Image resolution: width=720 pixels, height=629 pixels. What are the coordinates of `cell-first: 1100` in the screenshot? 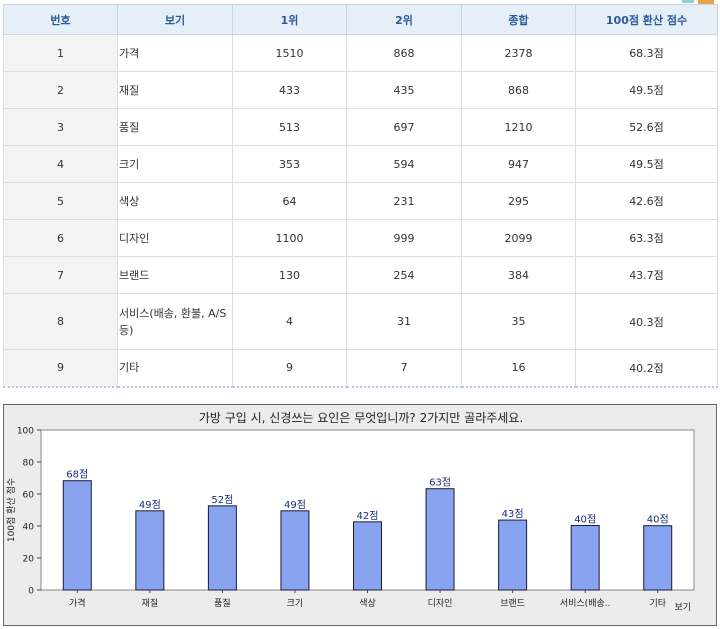 It's located at (289, 238).